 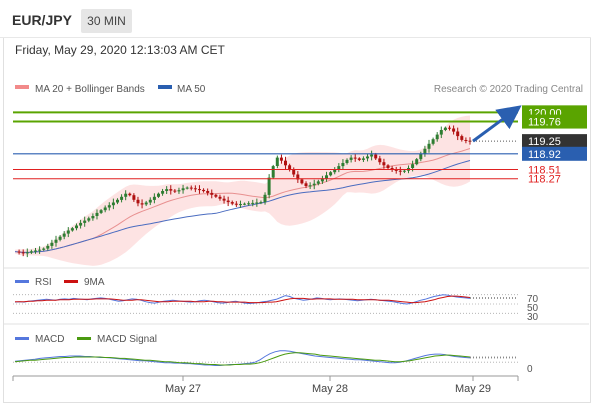 What do you see at coordinates (84, 338) in the screenshot?
I see `legend-swatch-macd-signal` at bounding box center [84, 338].